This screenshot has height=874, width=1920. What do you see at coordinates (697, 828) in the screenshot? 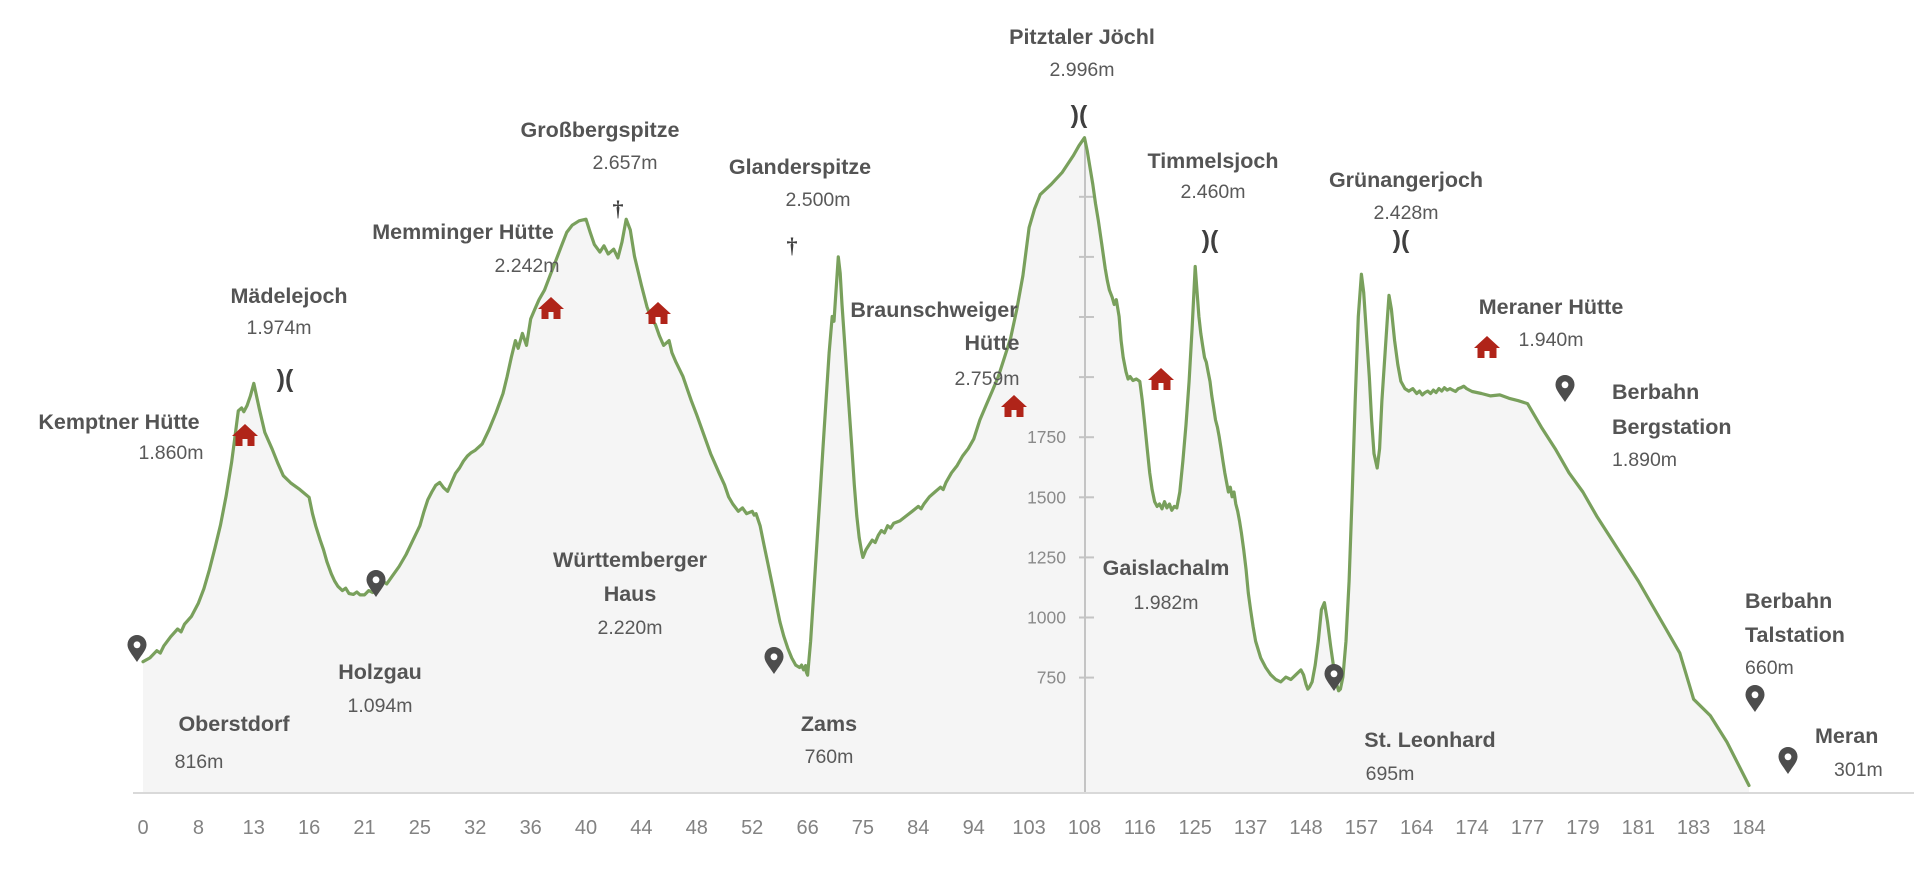
I see `x-axis-label: 48` at bounding box center [697, 828].